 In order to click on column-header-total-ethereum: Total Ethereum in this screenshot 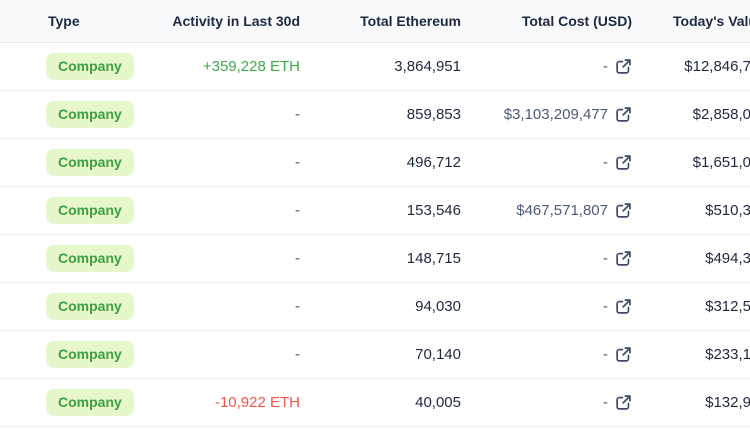, I will do `click(410, 21)`.